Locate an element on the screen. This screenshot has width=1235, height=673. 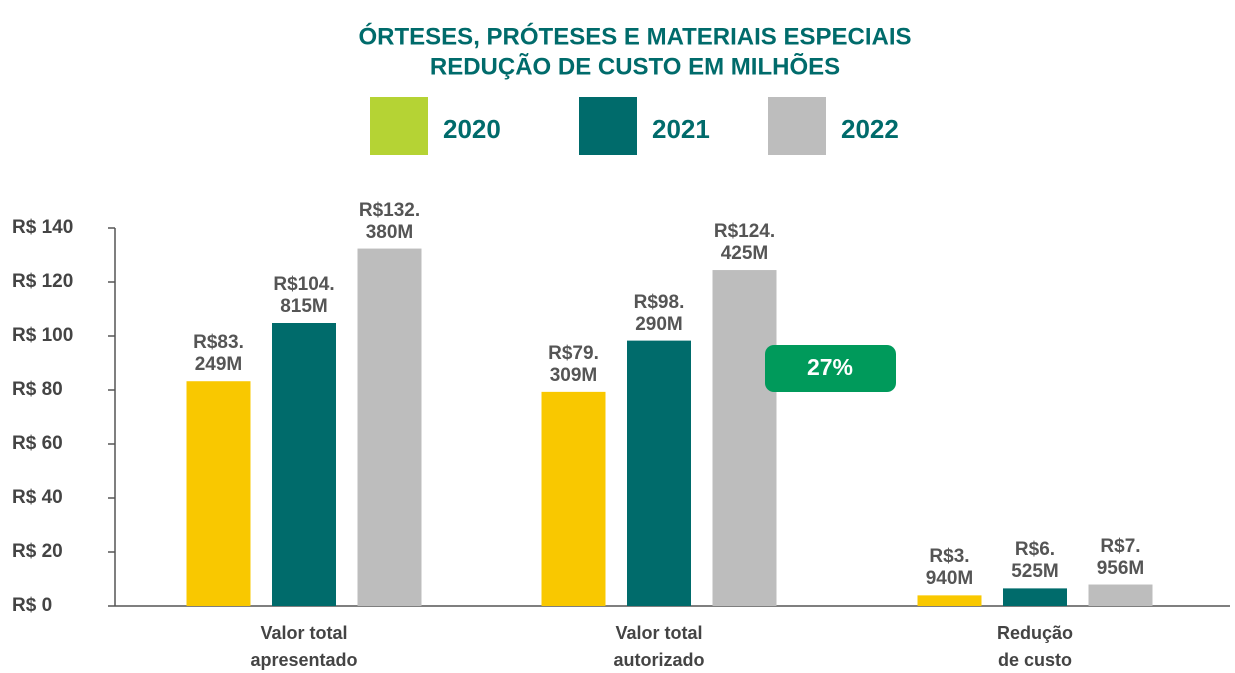
legend-label: 2022 is located at coordinates (870, 129).